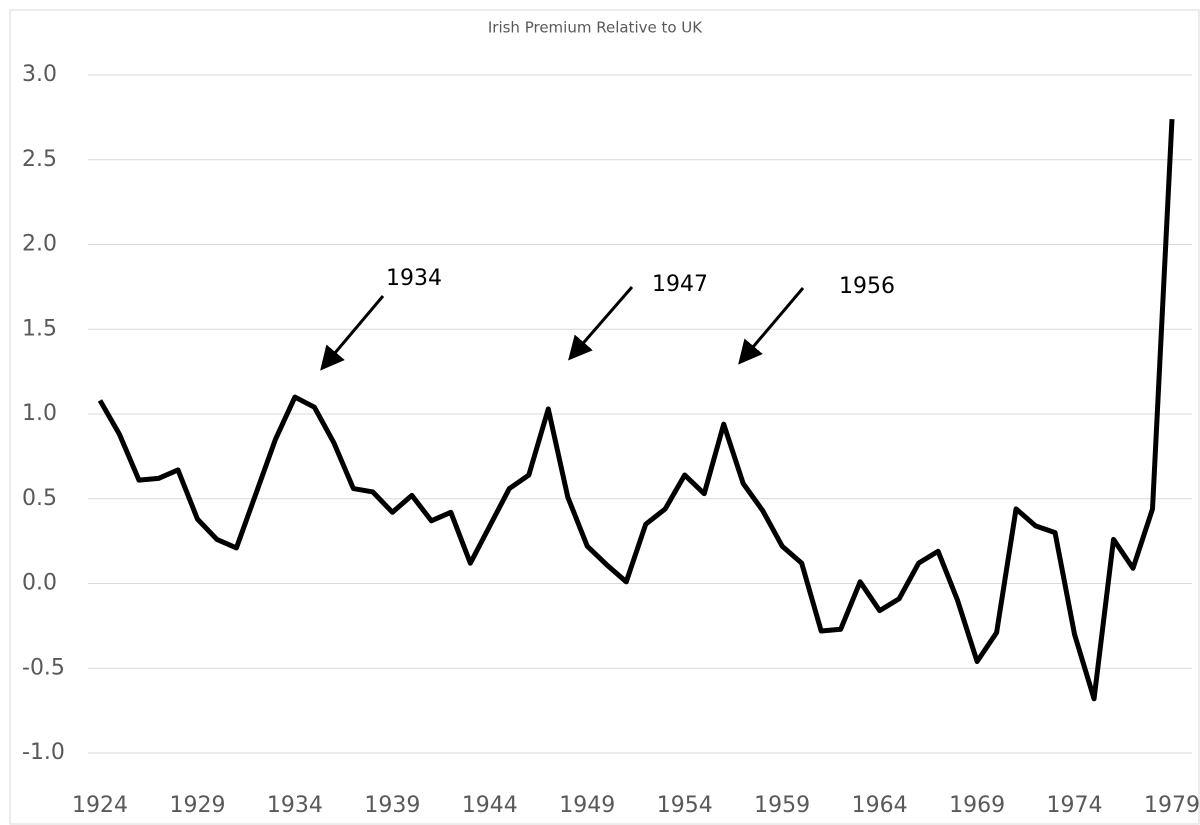 The width and height of the screenshot is (1200, 825). What do you see at coordinates (39, 328) in the screenshot?
I see `y-tick-label: 1.5` at bounding box center [39, 328].